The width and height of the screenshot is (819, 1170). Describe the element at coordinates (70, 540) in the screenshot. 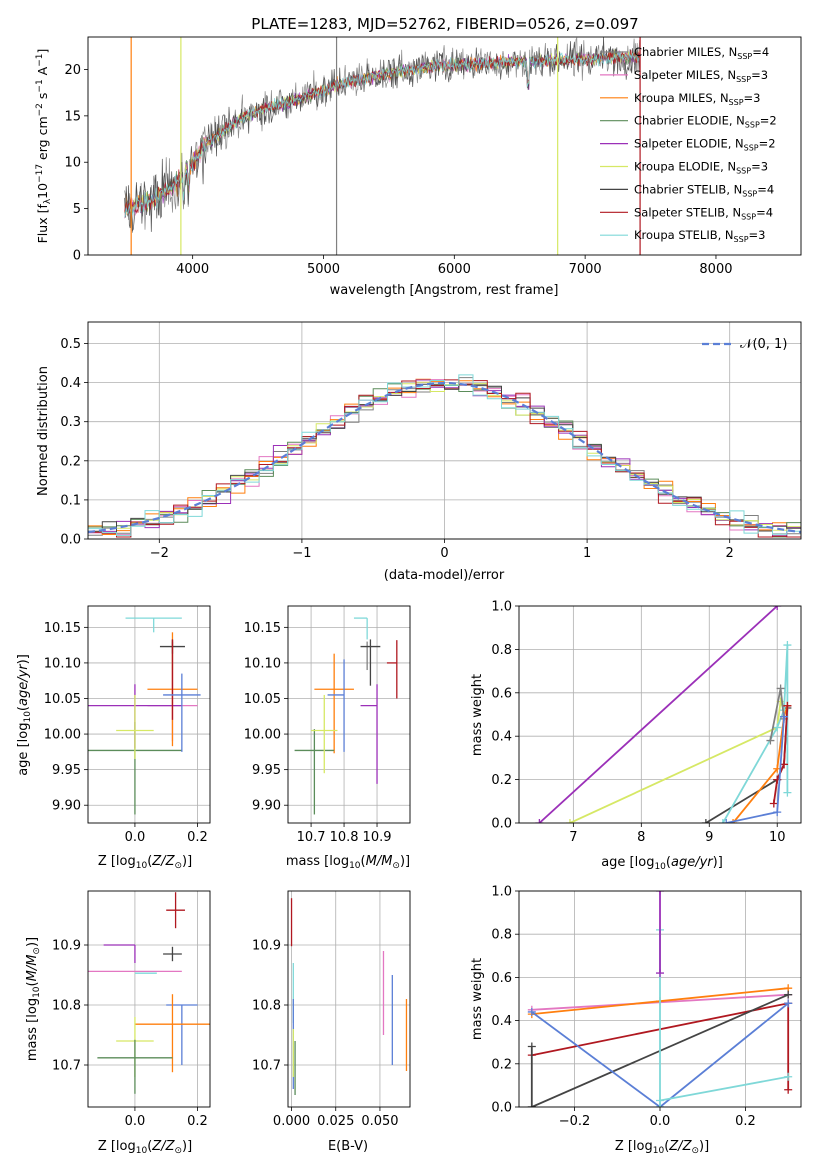

I see `histogram-ytick-label: 0.0` at that location.